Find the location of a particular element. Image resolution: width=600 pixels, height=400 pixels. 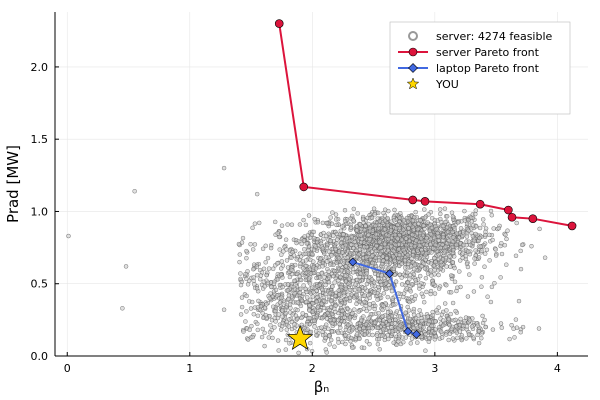

x-tick-label: 4 is located at coordinates (557, 368).